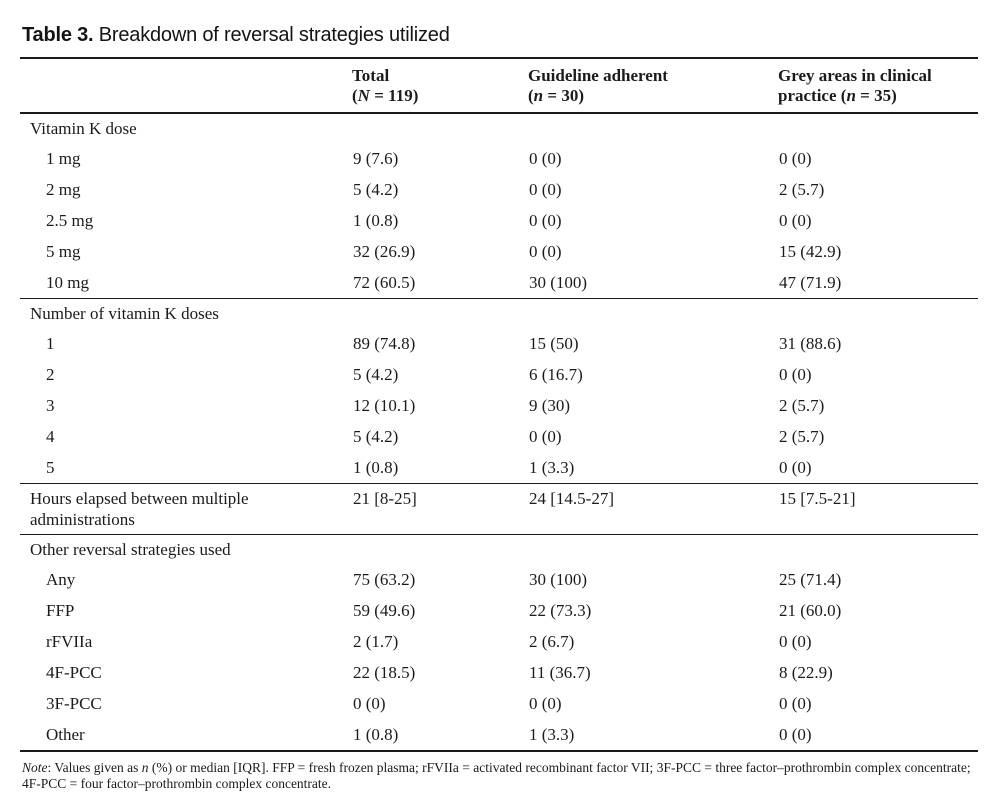 Image resolution: width=1000 pixels, height=792 pixels. I want to click on table-row: 2 5 (4.2) 6 (16.7) 0 (0), so click(499, 374).